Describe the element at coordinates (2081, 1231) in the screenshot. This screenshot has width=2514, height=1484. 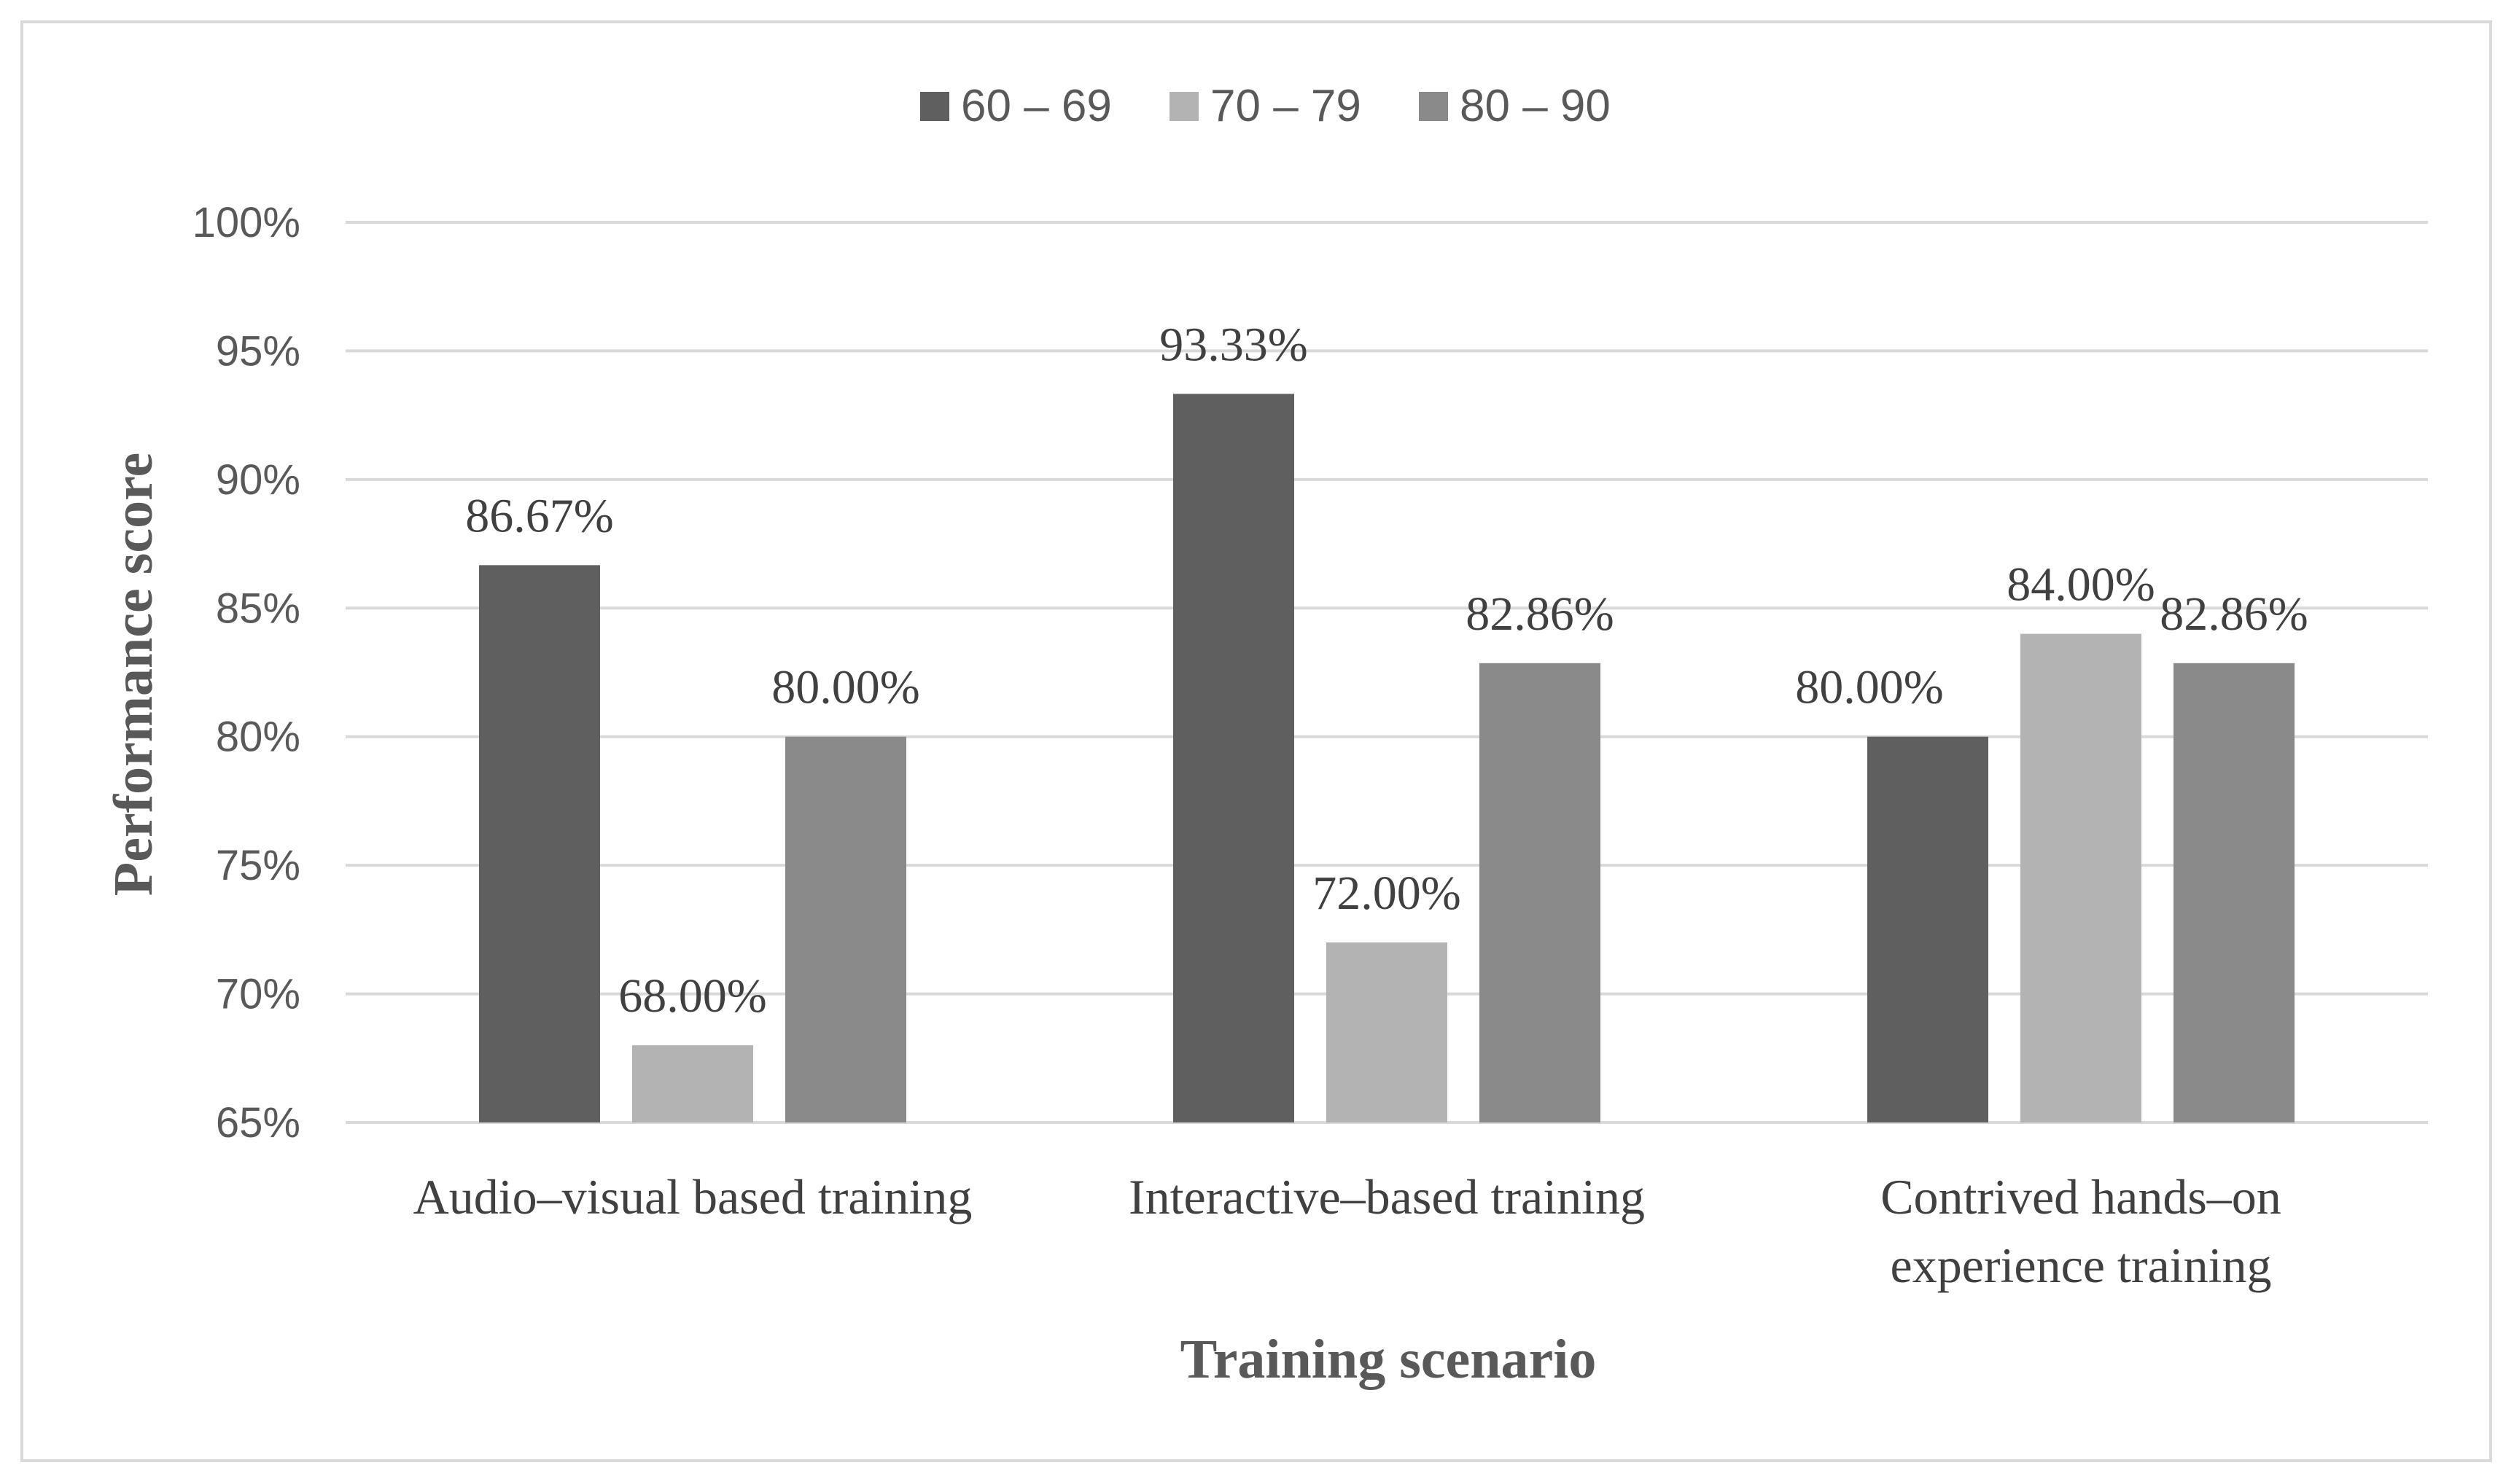
I see `x-tick-label: Contrived hands–on experience training` at that location.